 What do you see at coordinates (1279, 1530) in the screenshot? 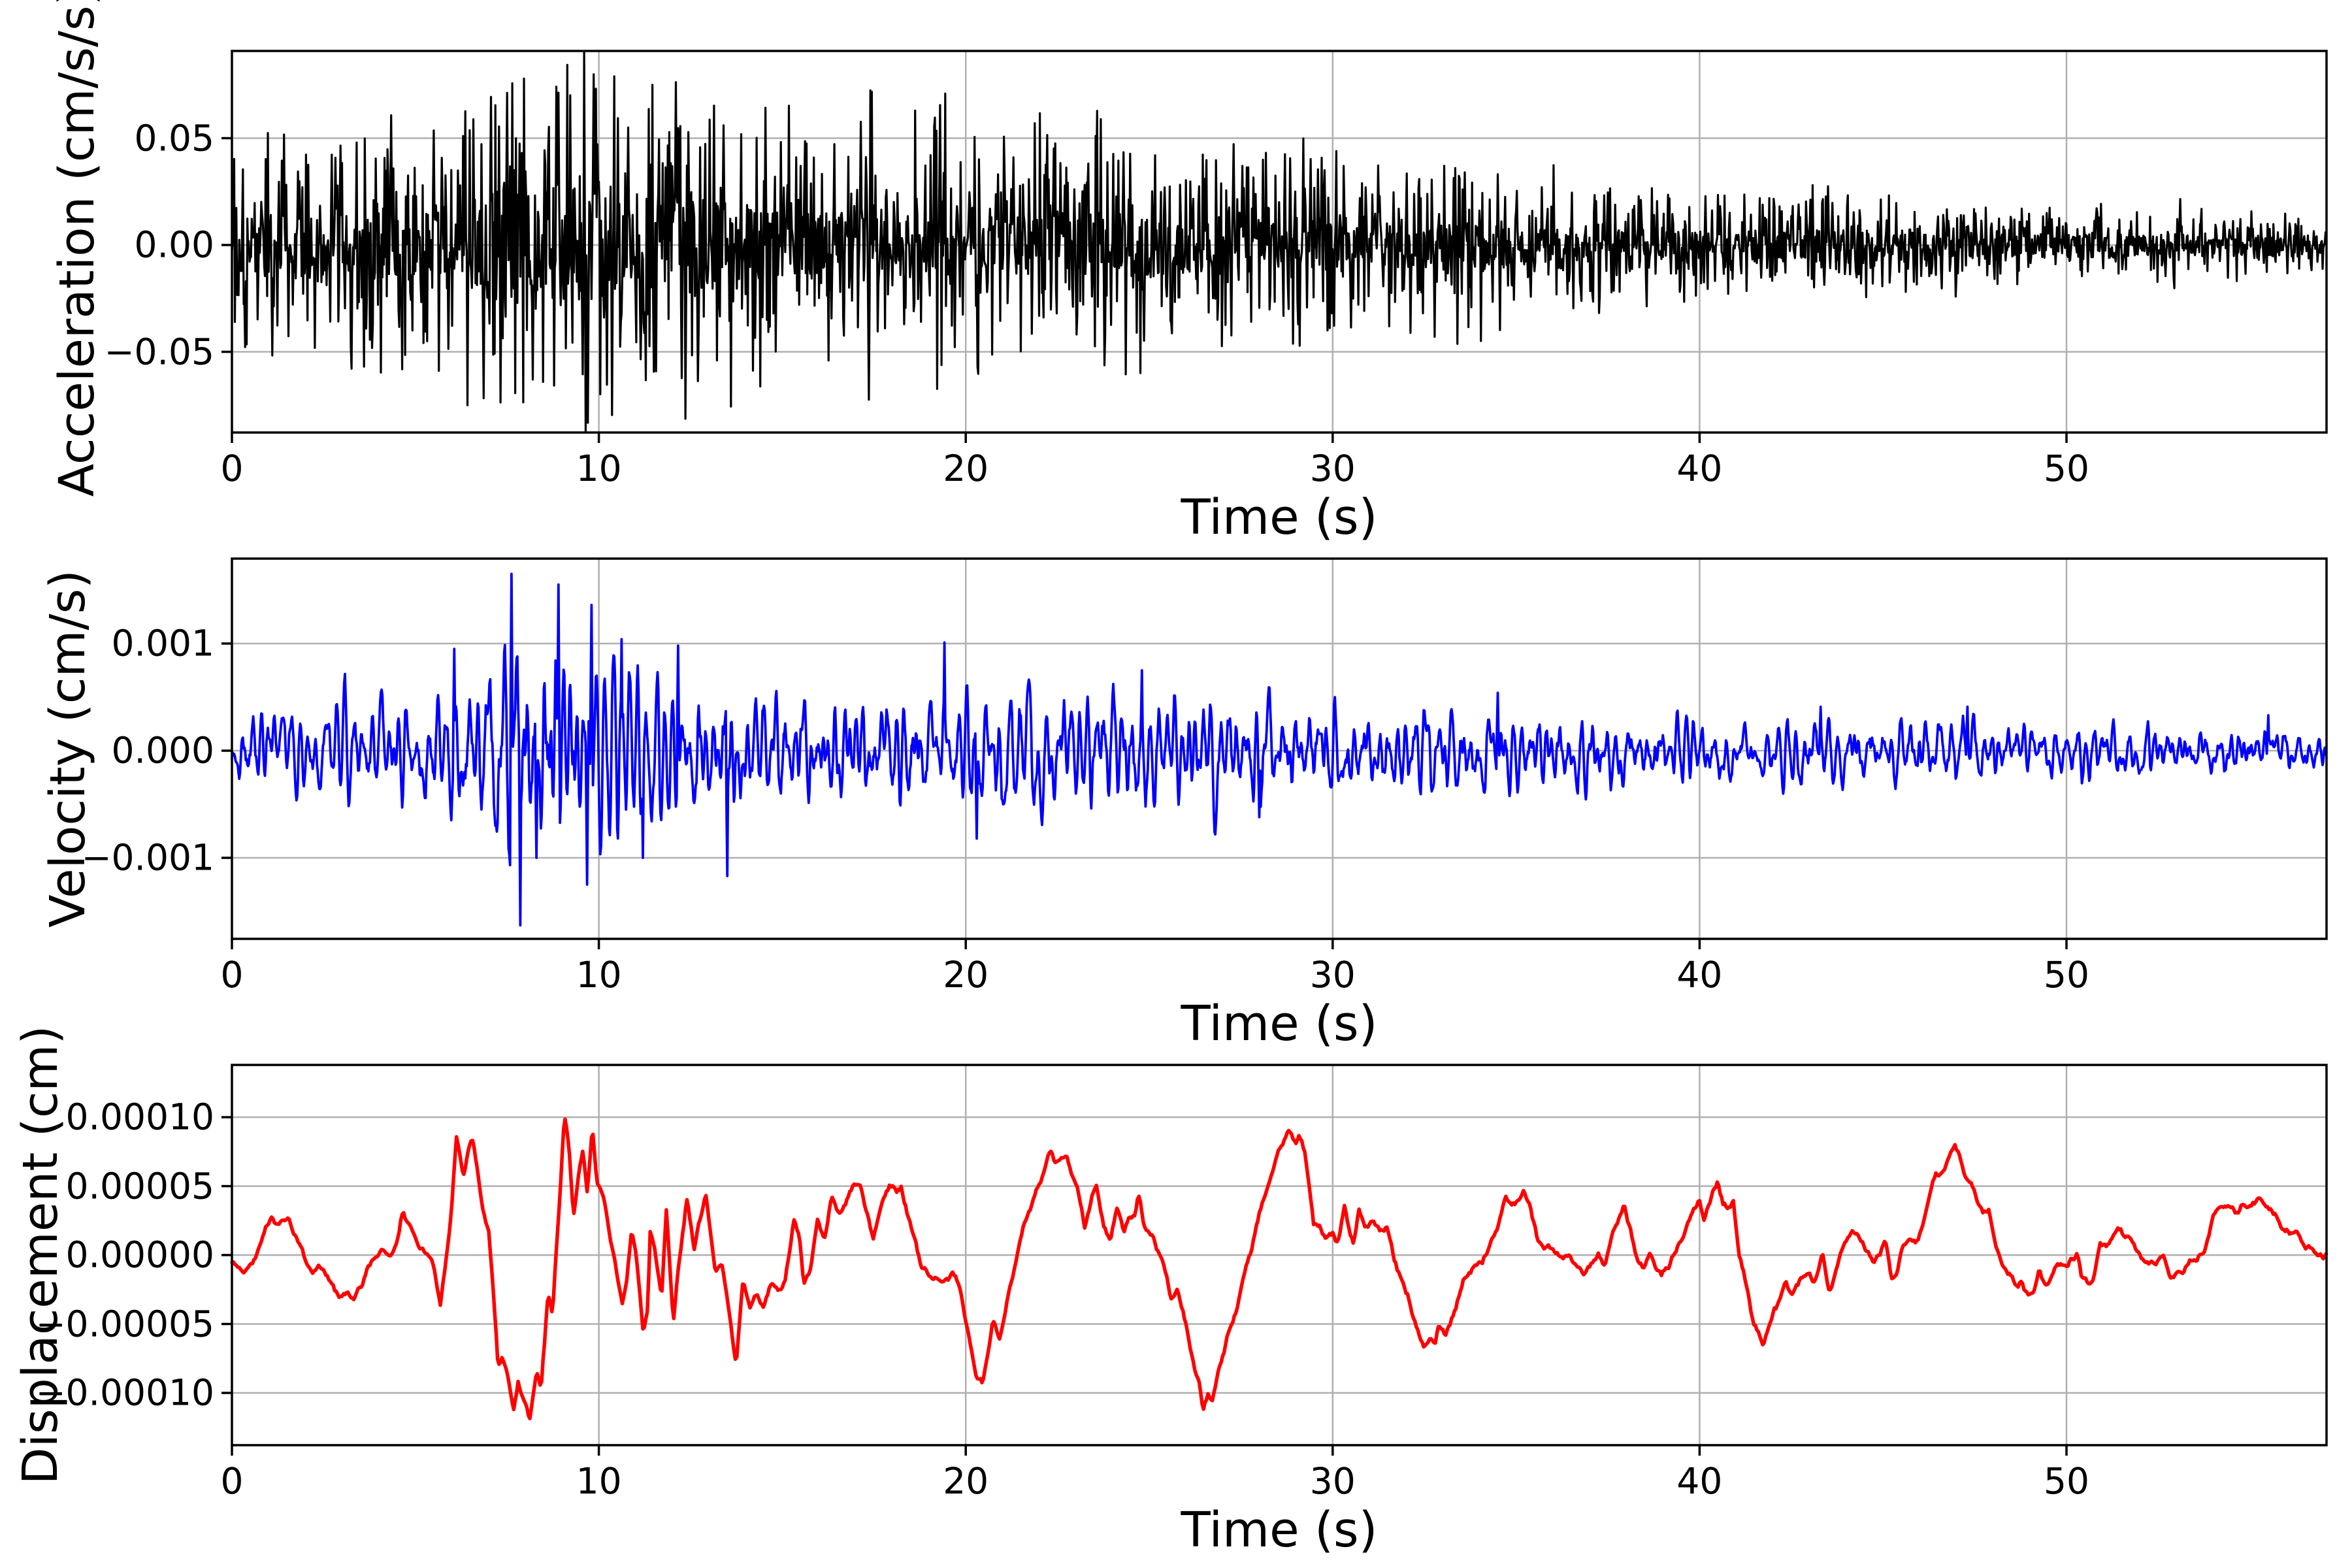
I see `displacement-x-axis-label: Time (s)` at bounding box center [1279, 1530].